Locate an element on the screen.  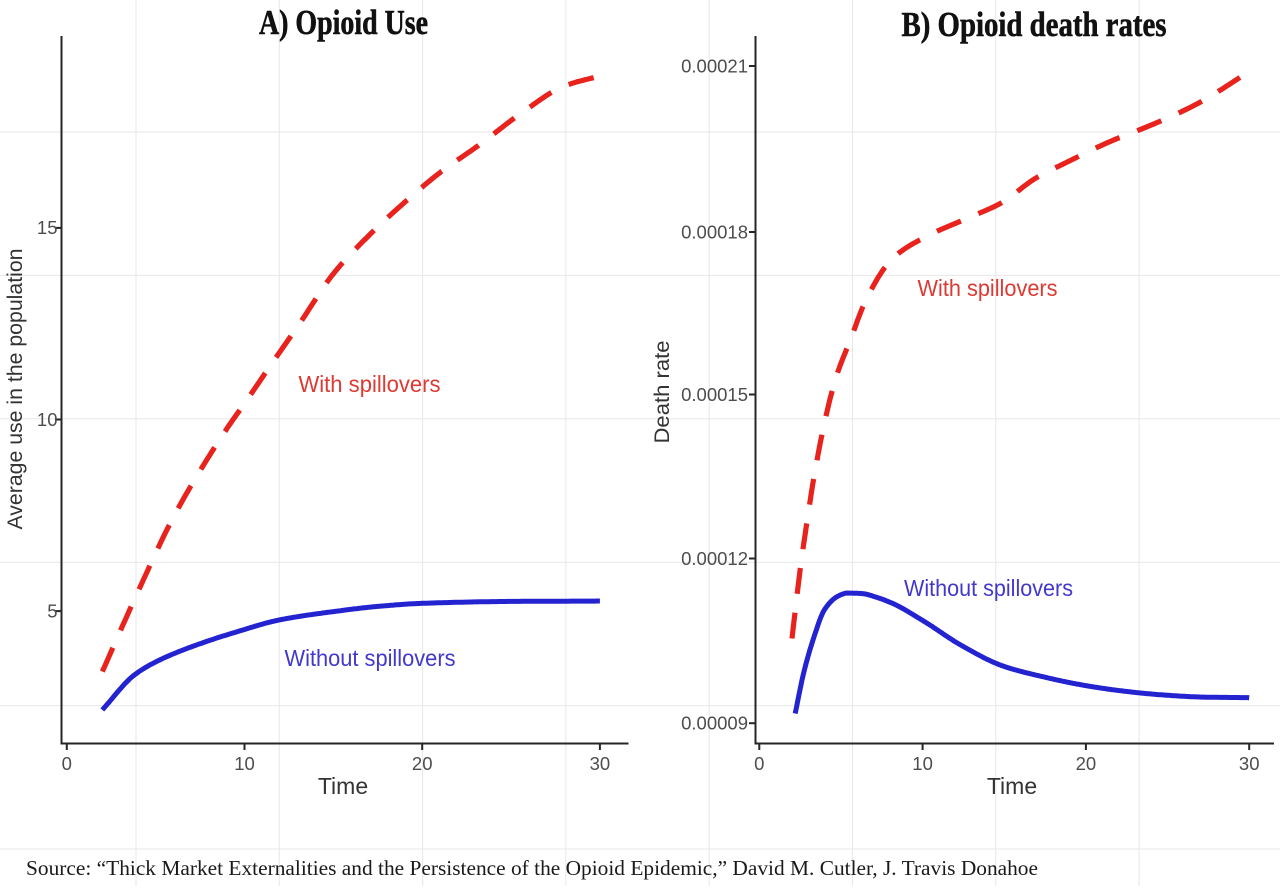
svg-text: Death rate is located at coordinates (662, 392).